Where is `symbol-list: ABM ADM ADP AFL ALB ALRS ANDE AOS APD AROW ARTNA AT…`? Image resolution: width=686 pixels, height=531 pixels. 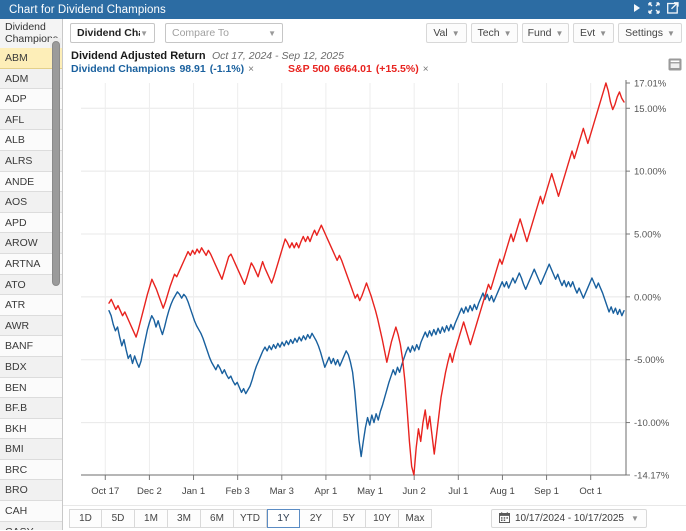
symbol-list: ABM ADM ADP AFL ALB ALRS ANDE AOS APD AROW ARTNA AT… is located at coordinates (31, 289).